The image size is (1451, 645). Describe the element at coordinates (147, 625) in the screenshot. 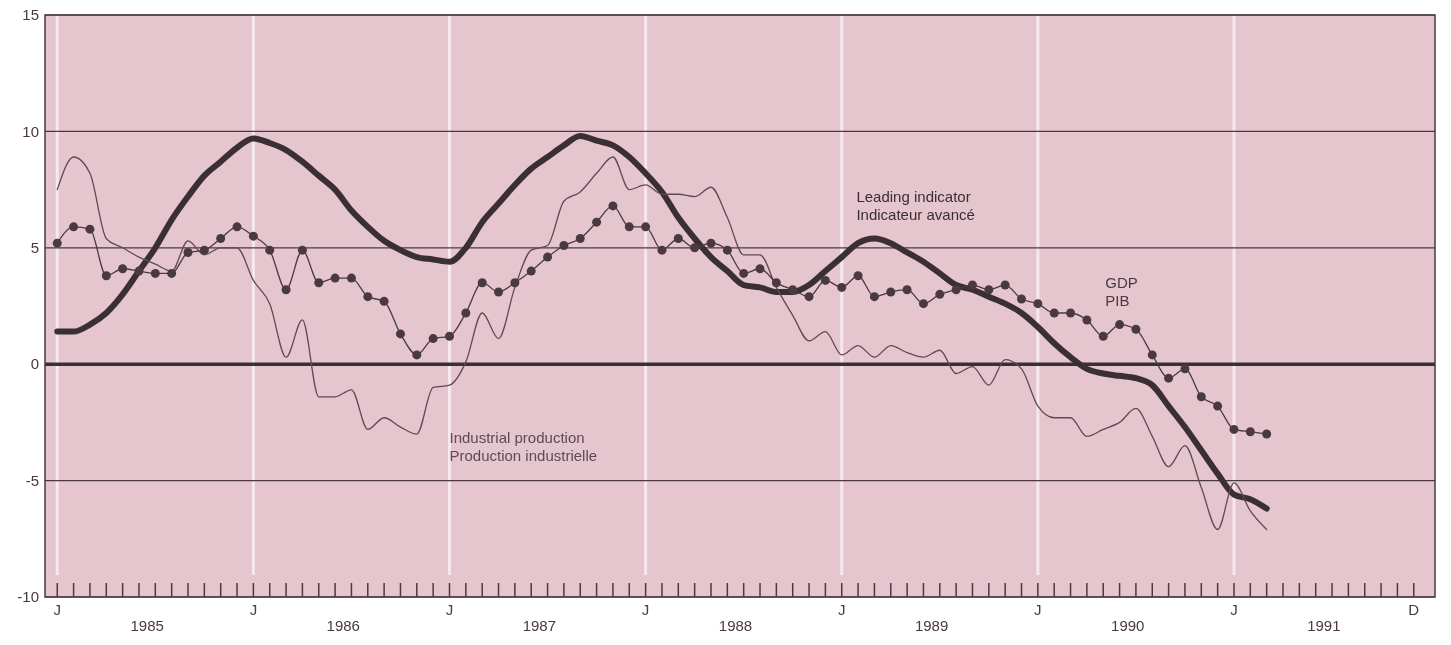

I see `text: 1985` at that location.